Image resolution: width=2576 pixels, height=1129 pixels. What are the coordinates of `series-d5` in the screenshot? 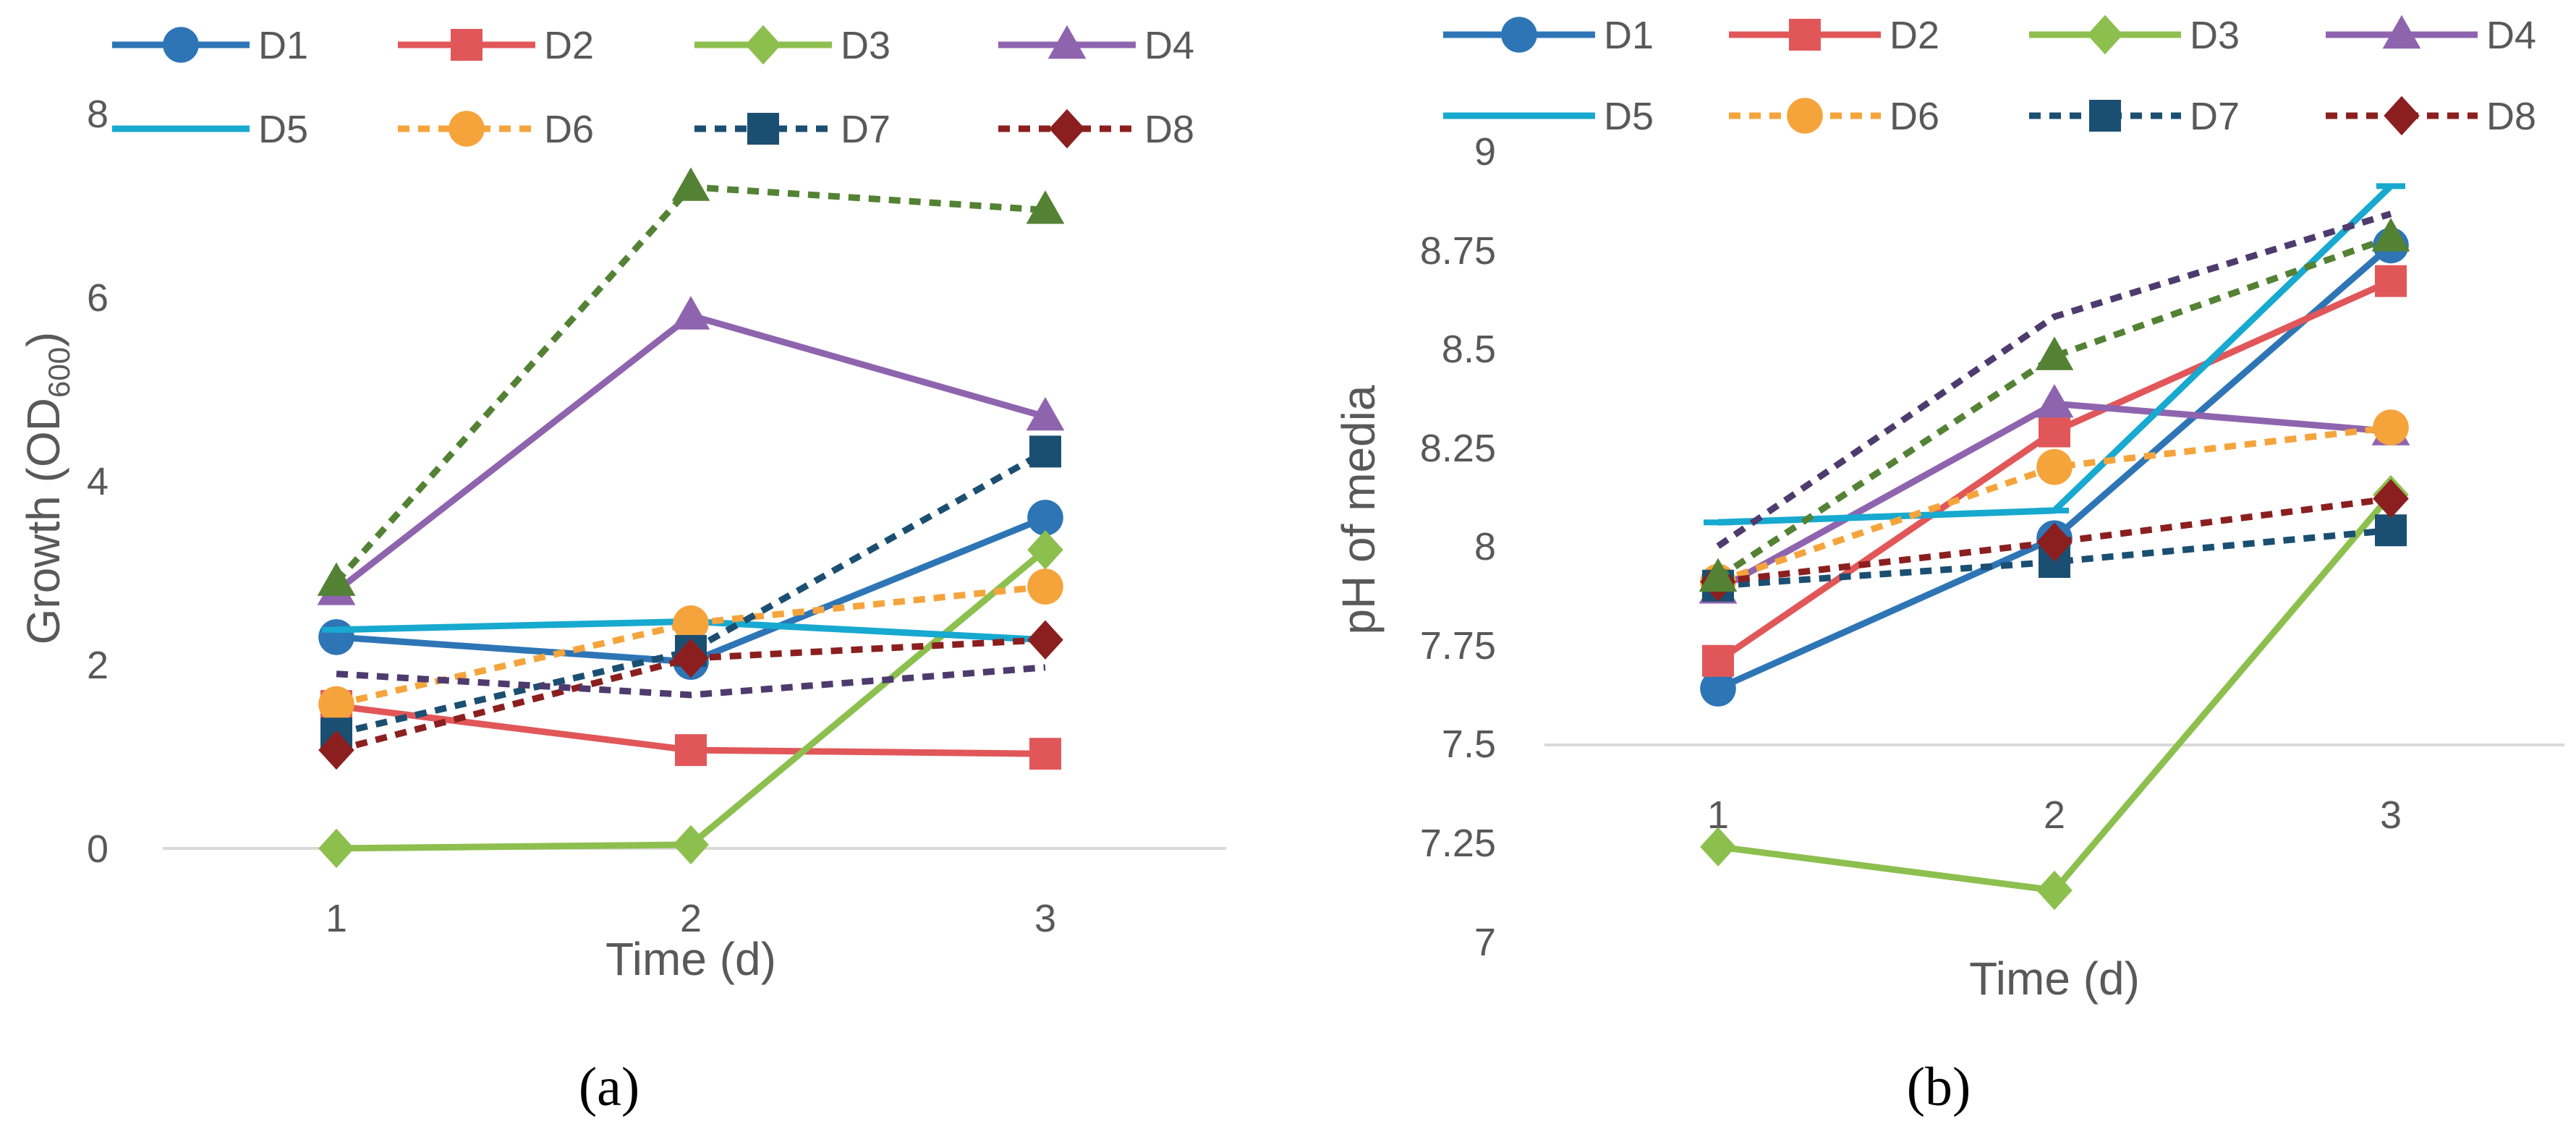 It's located at (2054, 354).